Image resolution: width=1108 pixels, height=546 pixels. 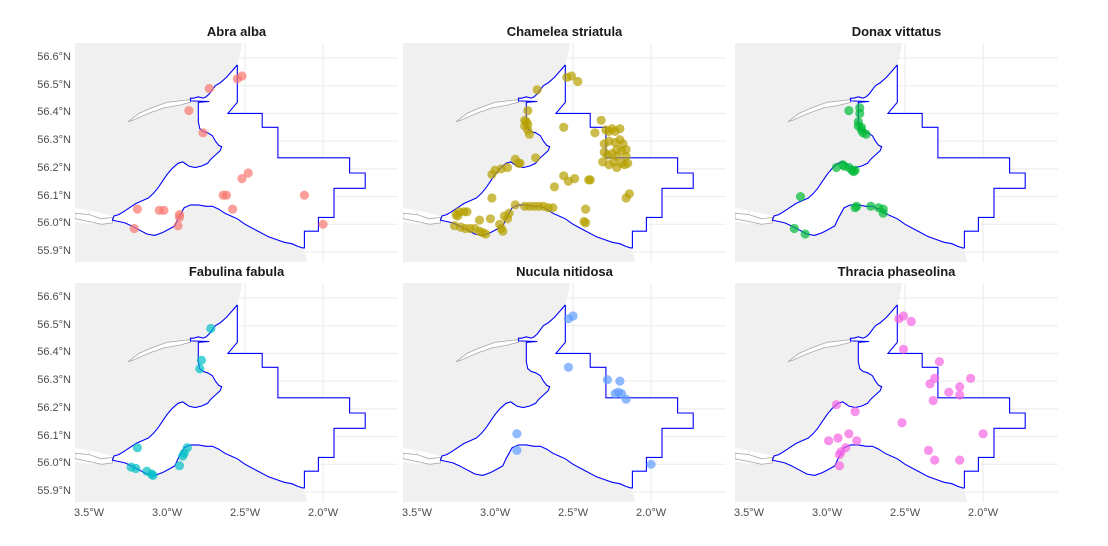 I want to click on y-tick-label: 56.1°N, so click(x=54, y=195).